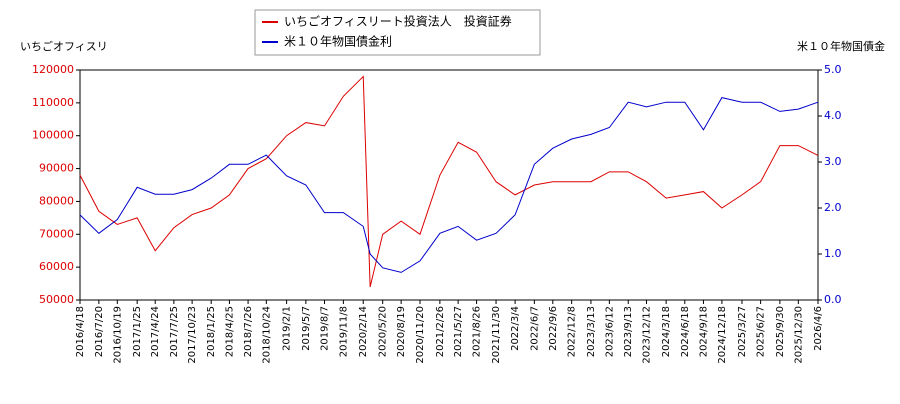 The height and width of the screenshot is (404, 900). Describe the element at coordinates (477, 331) in the screenshot. I see `x-tick-label: 2021/8/26` at that location.